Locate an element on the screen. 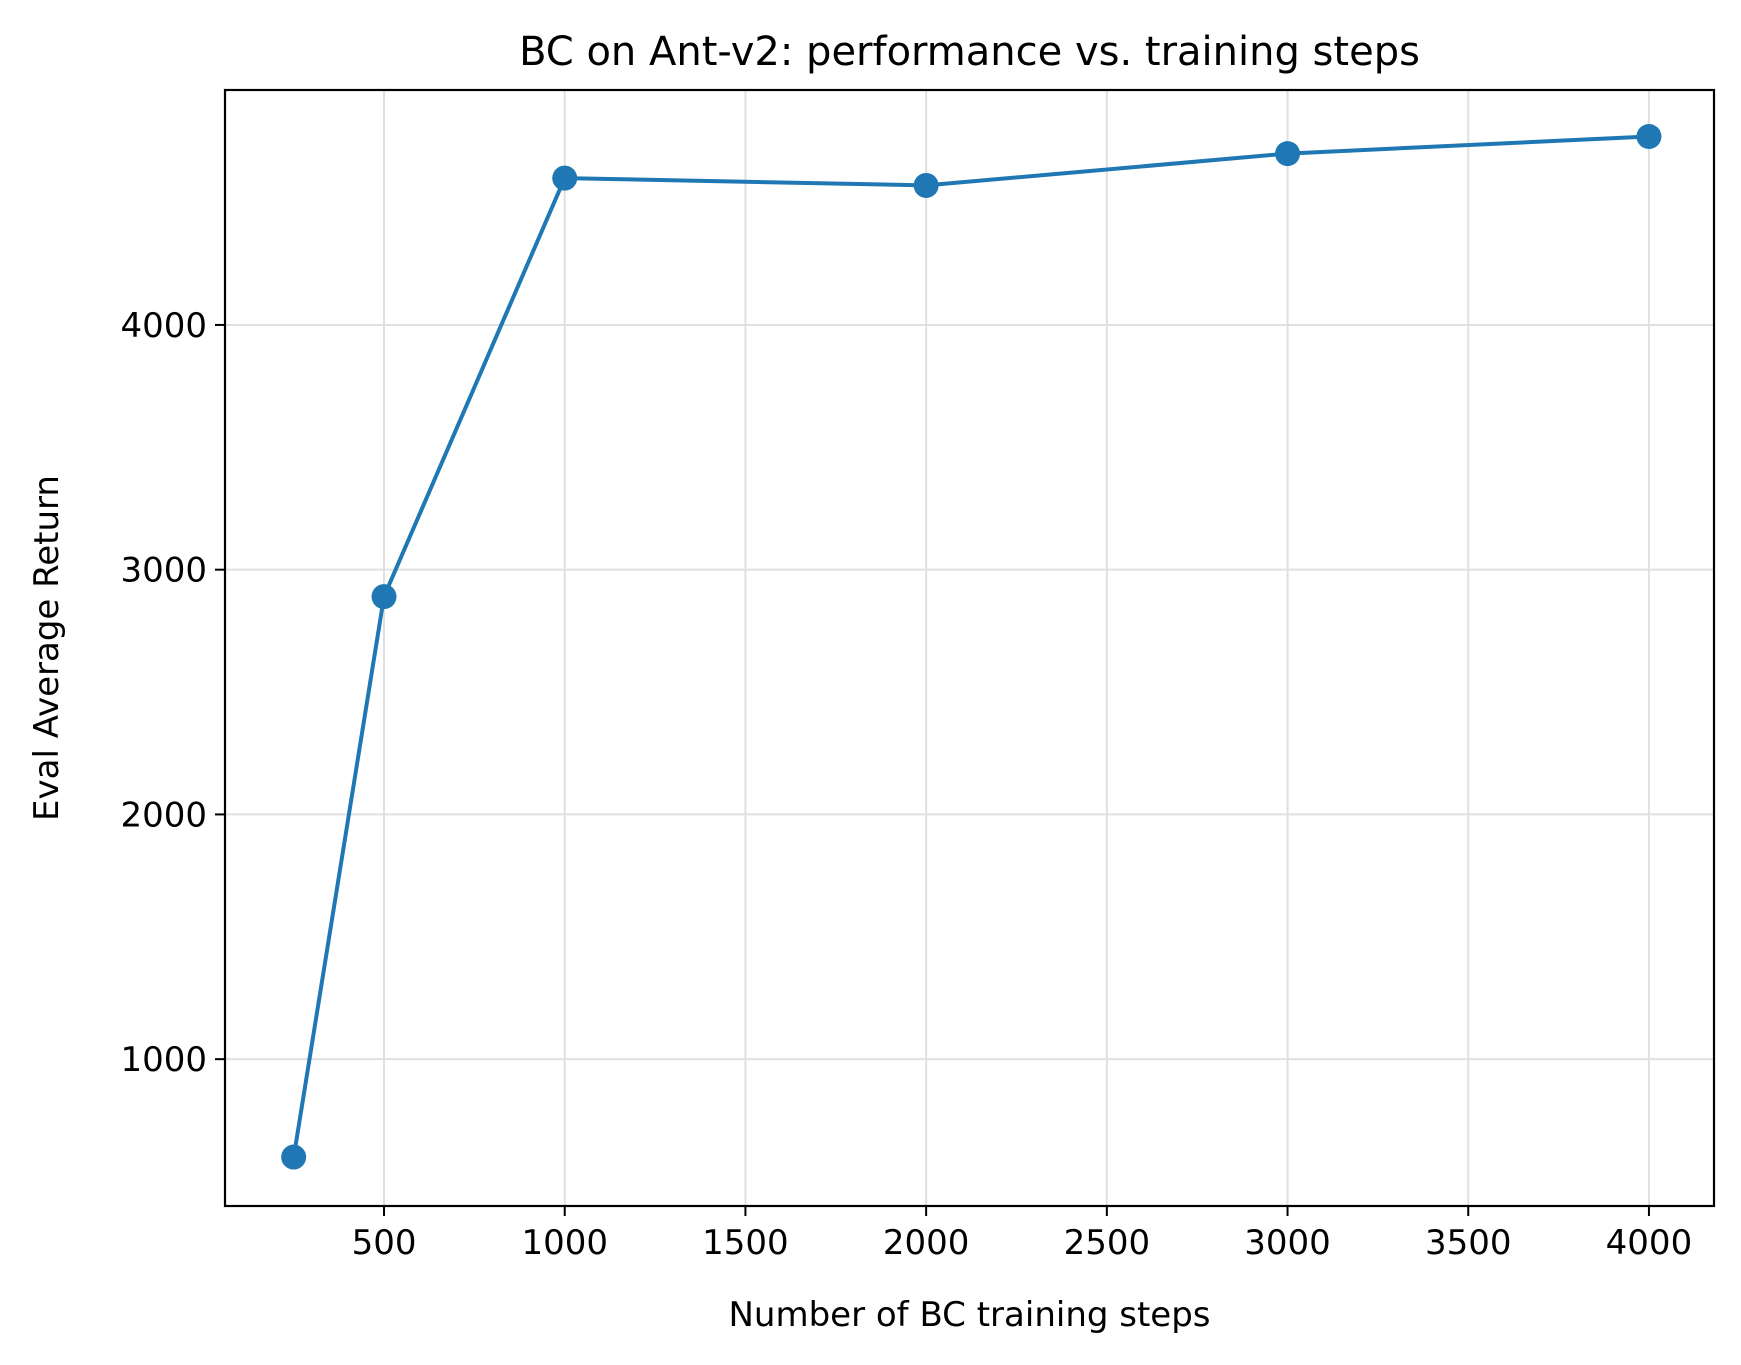  x-tick-label: 500 is located at coordinates (384, 1243).